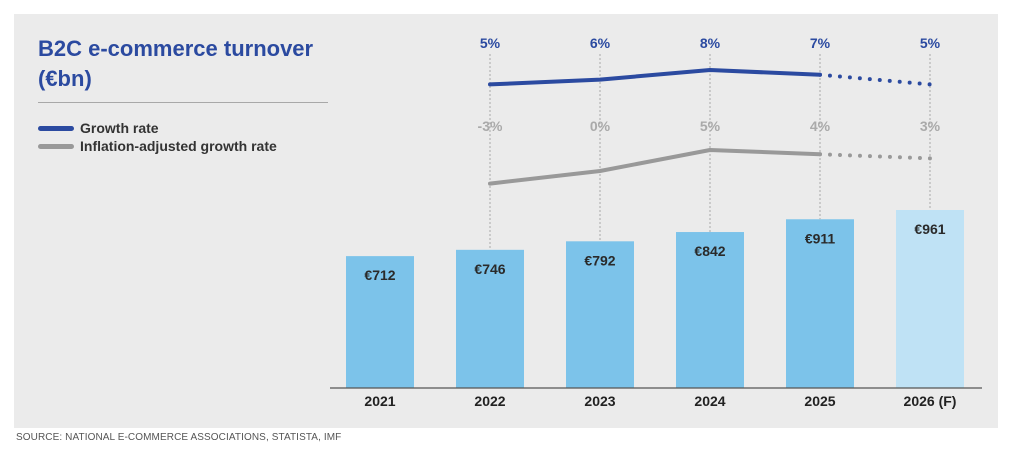 The height and width of the screenshot is (458, 1020). What do you see at coordinates (489, 269) in the screenshot?
I see `bar-value-label-2022: €746` at bounding box center [489, 269].